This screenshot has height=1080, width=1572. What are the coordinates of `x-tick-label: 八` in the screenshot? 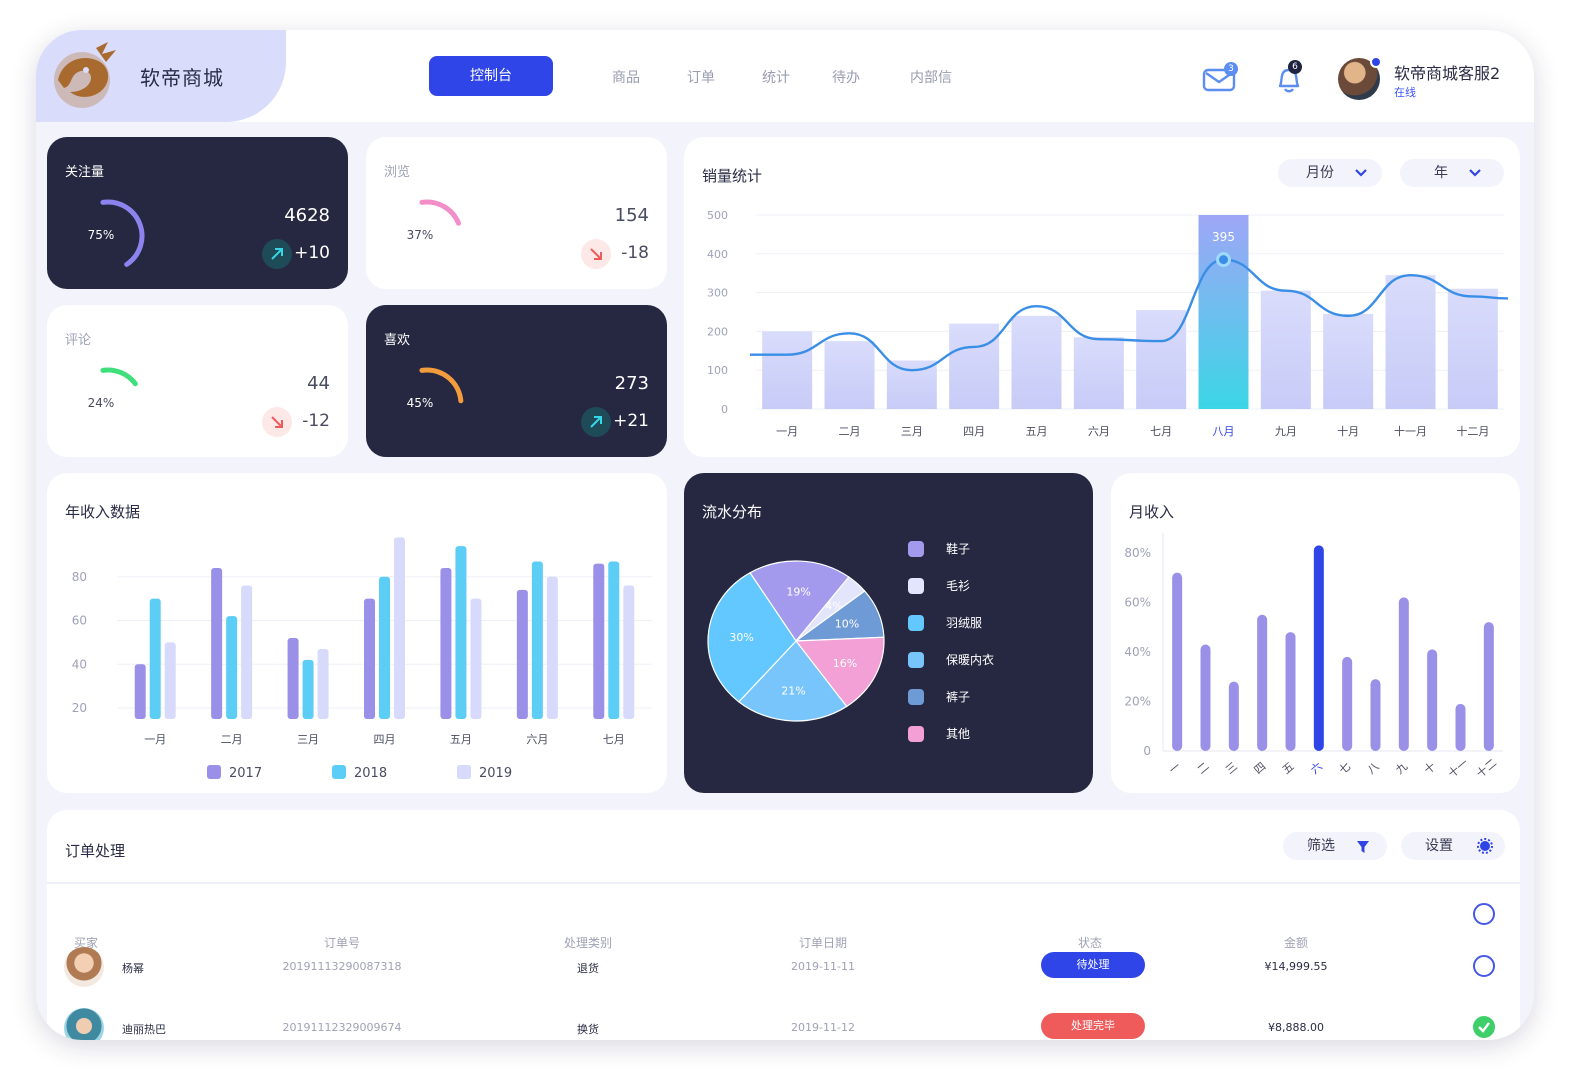 It's located at (1373, 768).